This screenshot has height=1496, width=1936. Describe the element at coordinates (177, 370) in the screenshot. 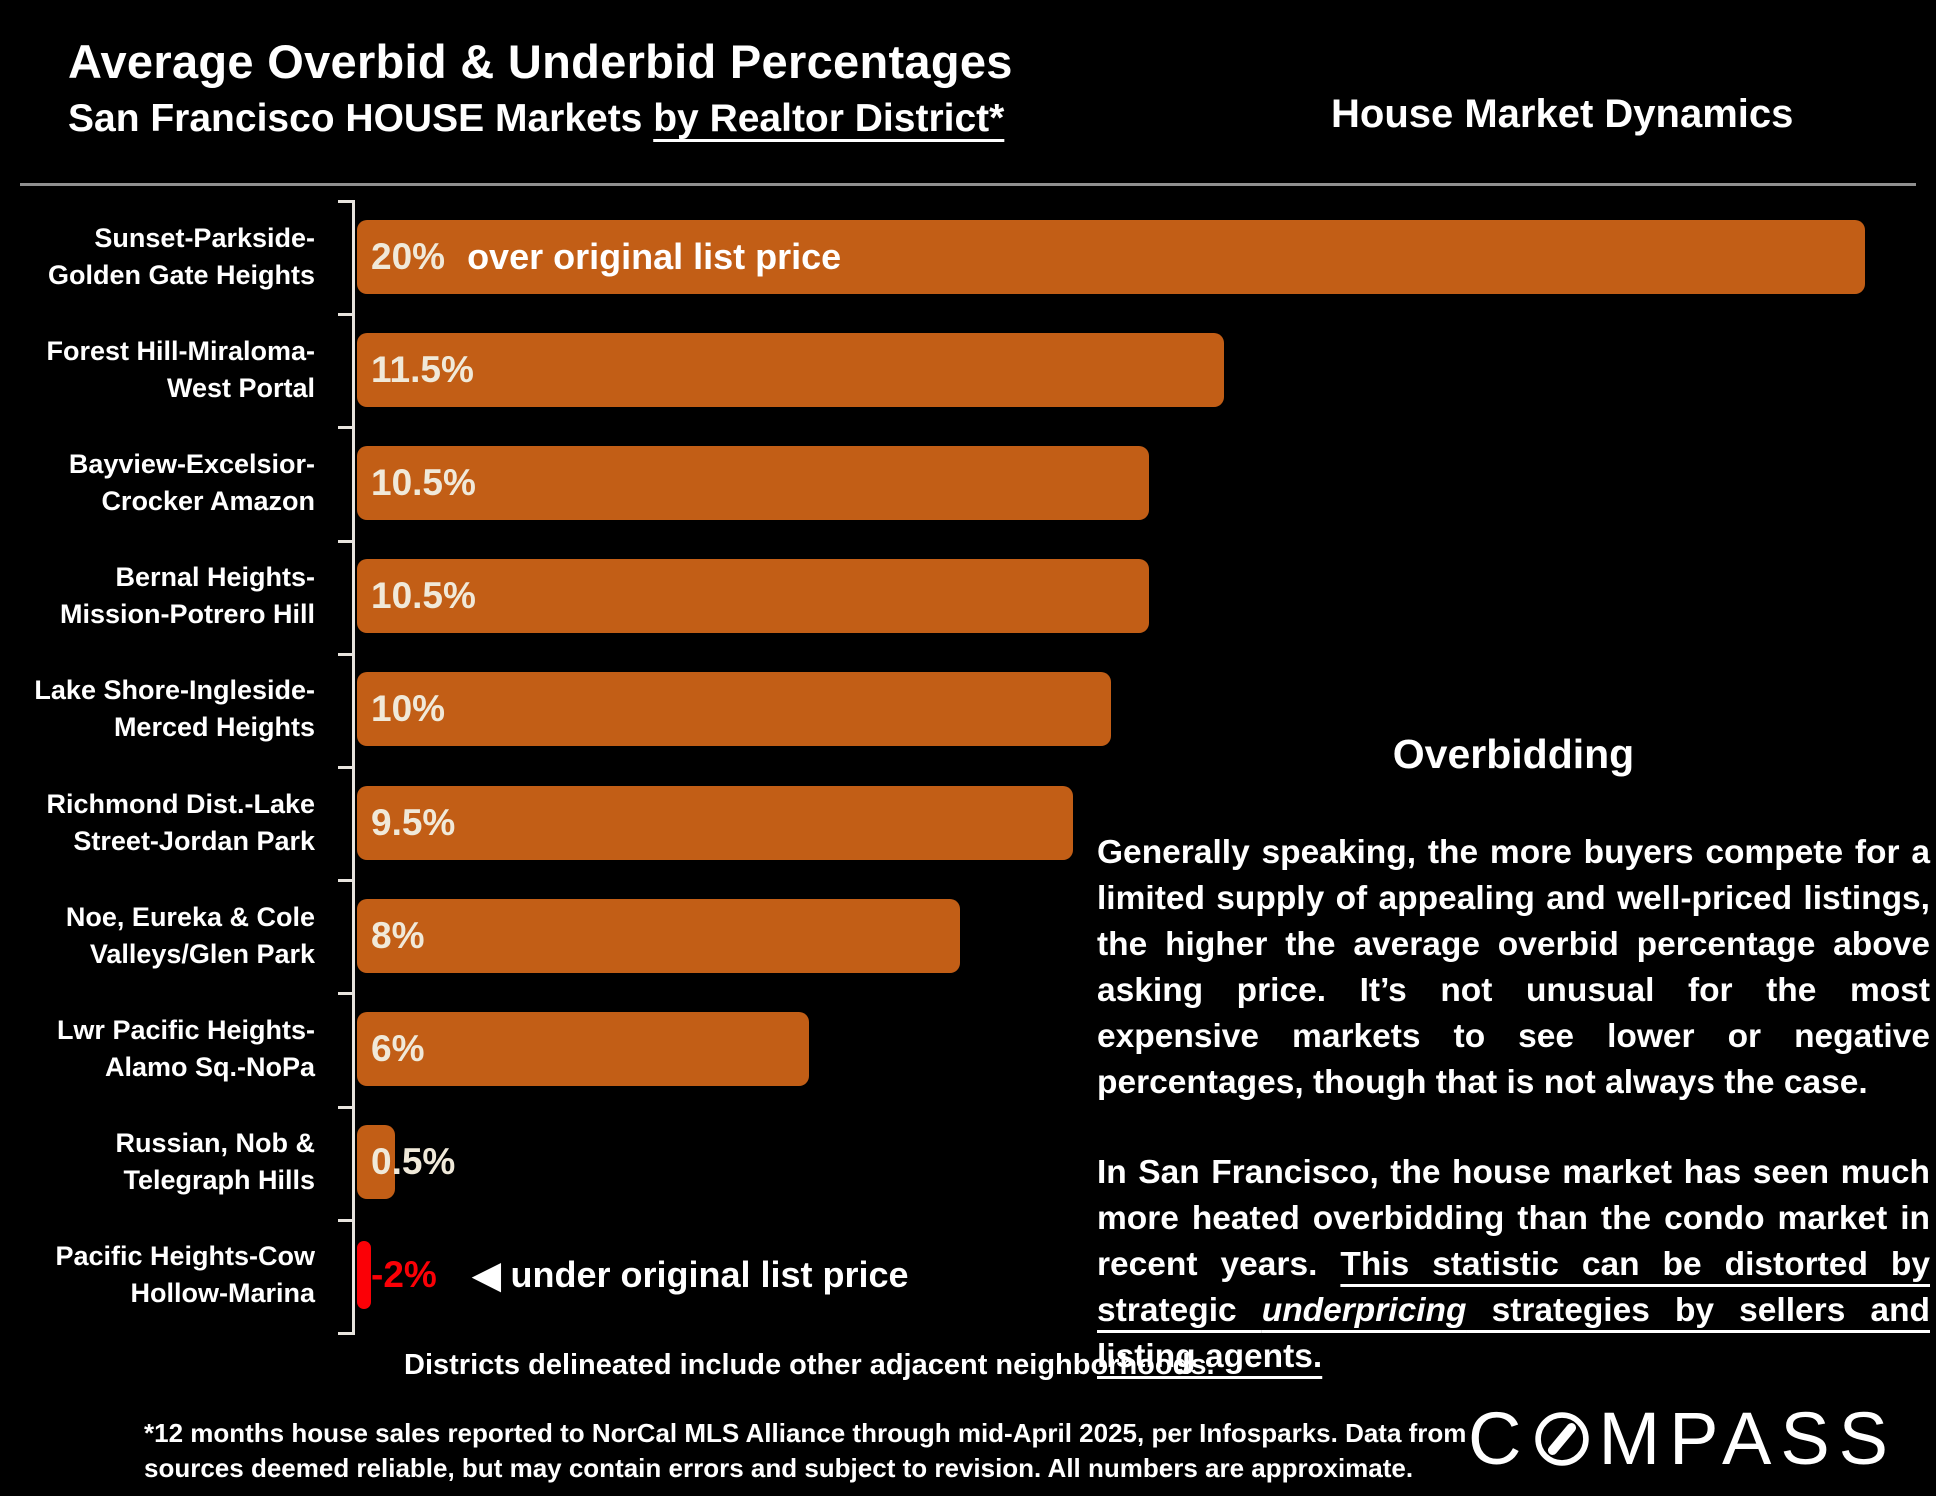

I see `category-label: Forest Hill-Miraloma- West Portal` at that location.